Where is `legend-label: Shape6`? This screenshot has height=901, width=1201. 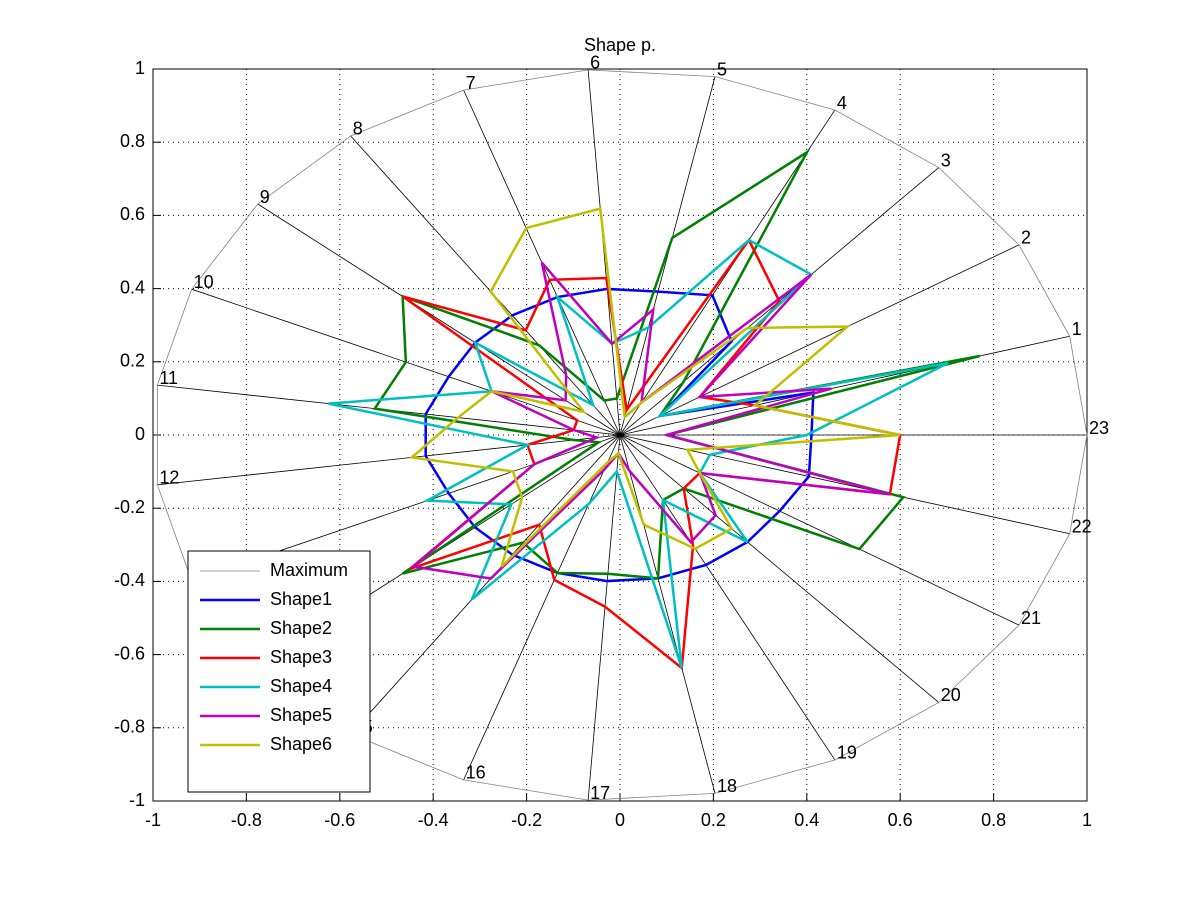
legend-label: Shape6 is located at coordinates (301, 744).